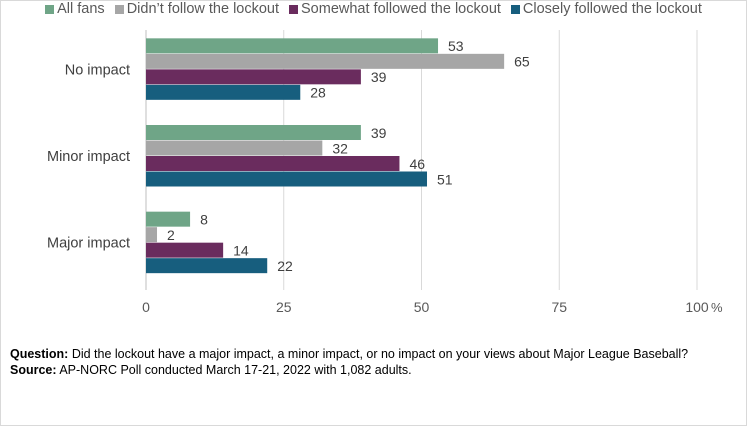 This screenshot has height=426, width=747. What do you see at coordinates (284, 307) in the screenshot?
I see `x-tick-label: 25` at bounding box center [284, 307].